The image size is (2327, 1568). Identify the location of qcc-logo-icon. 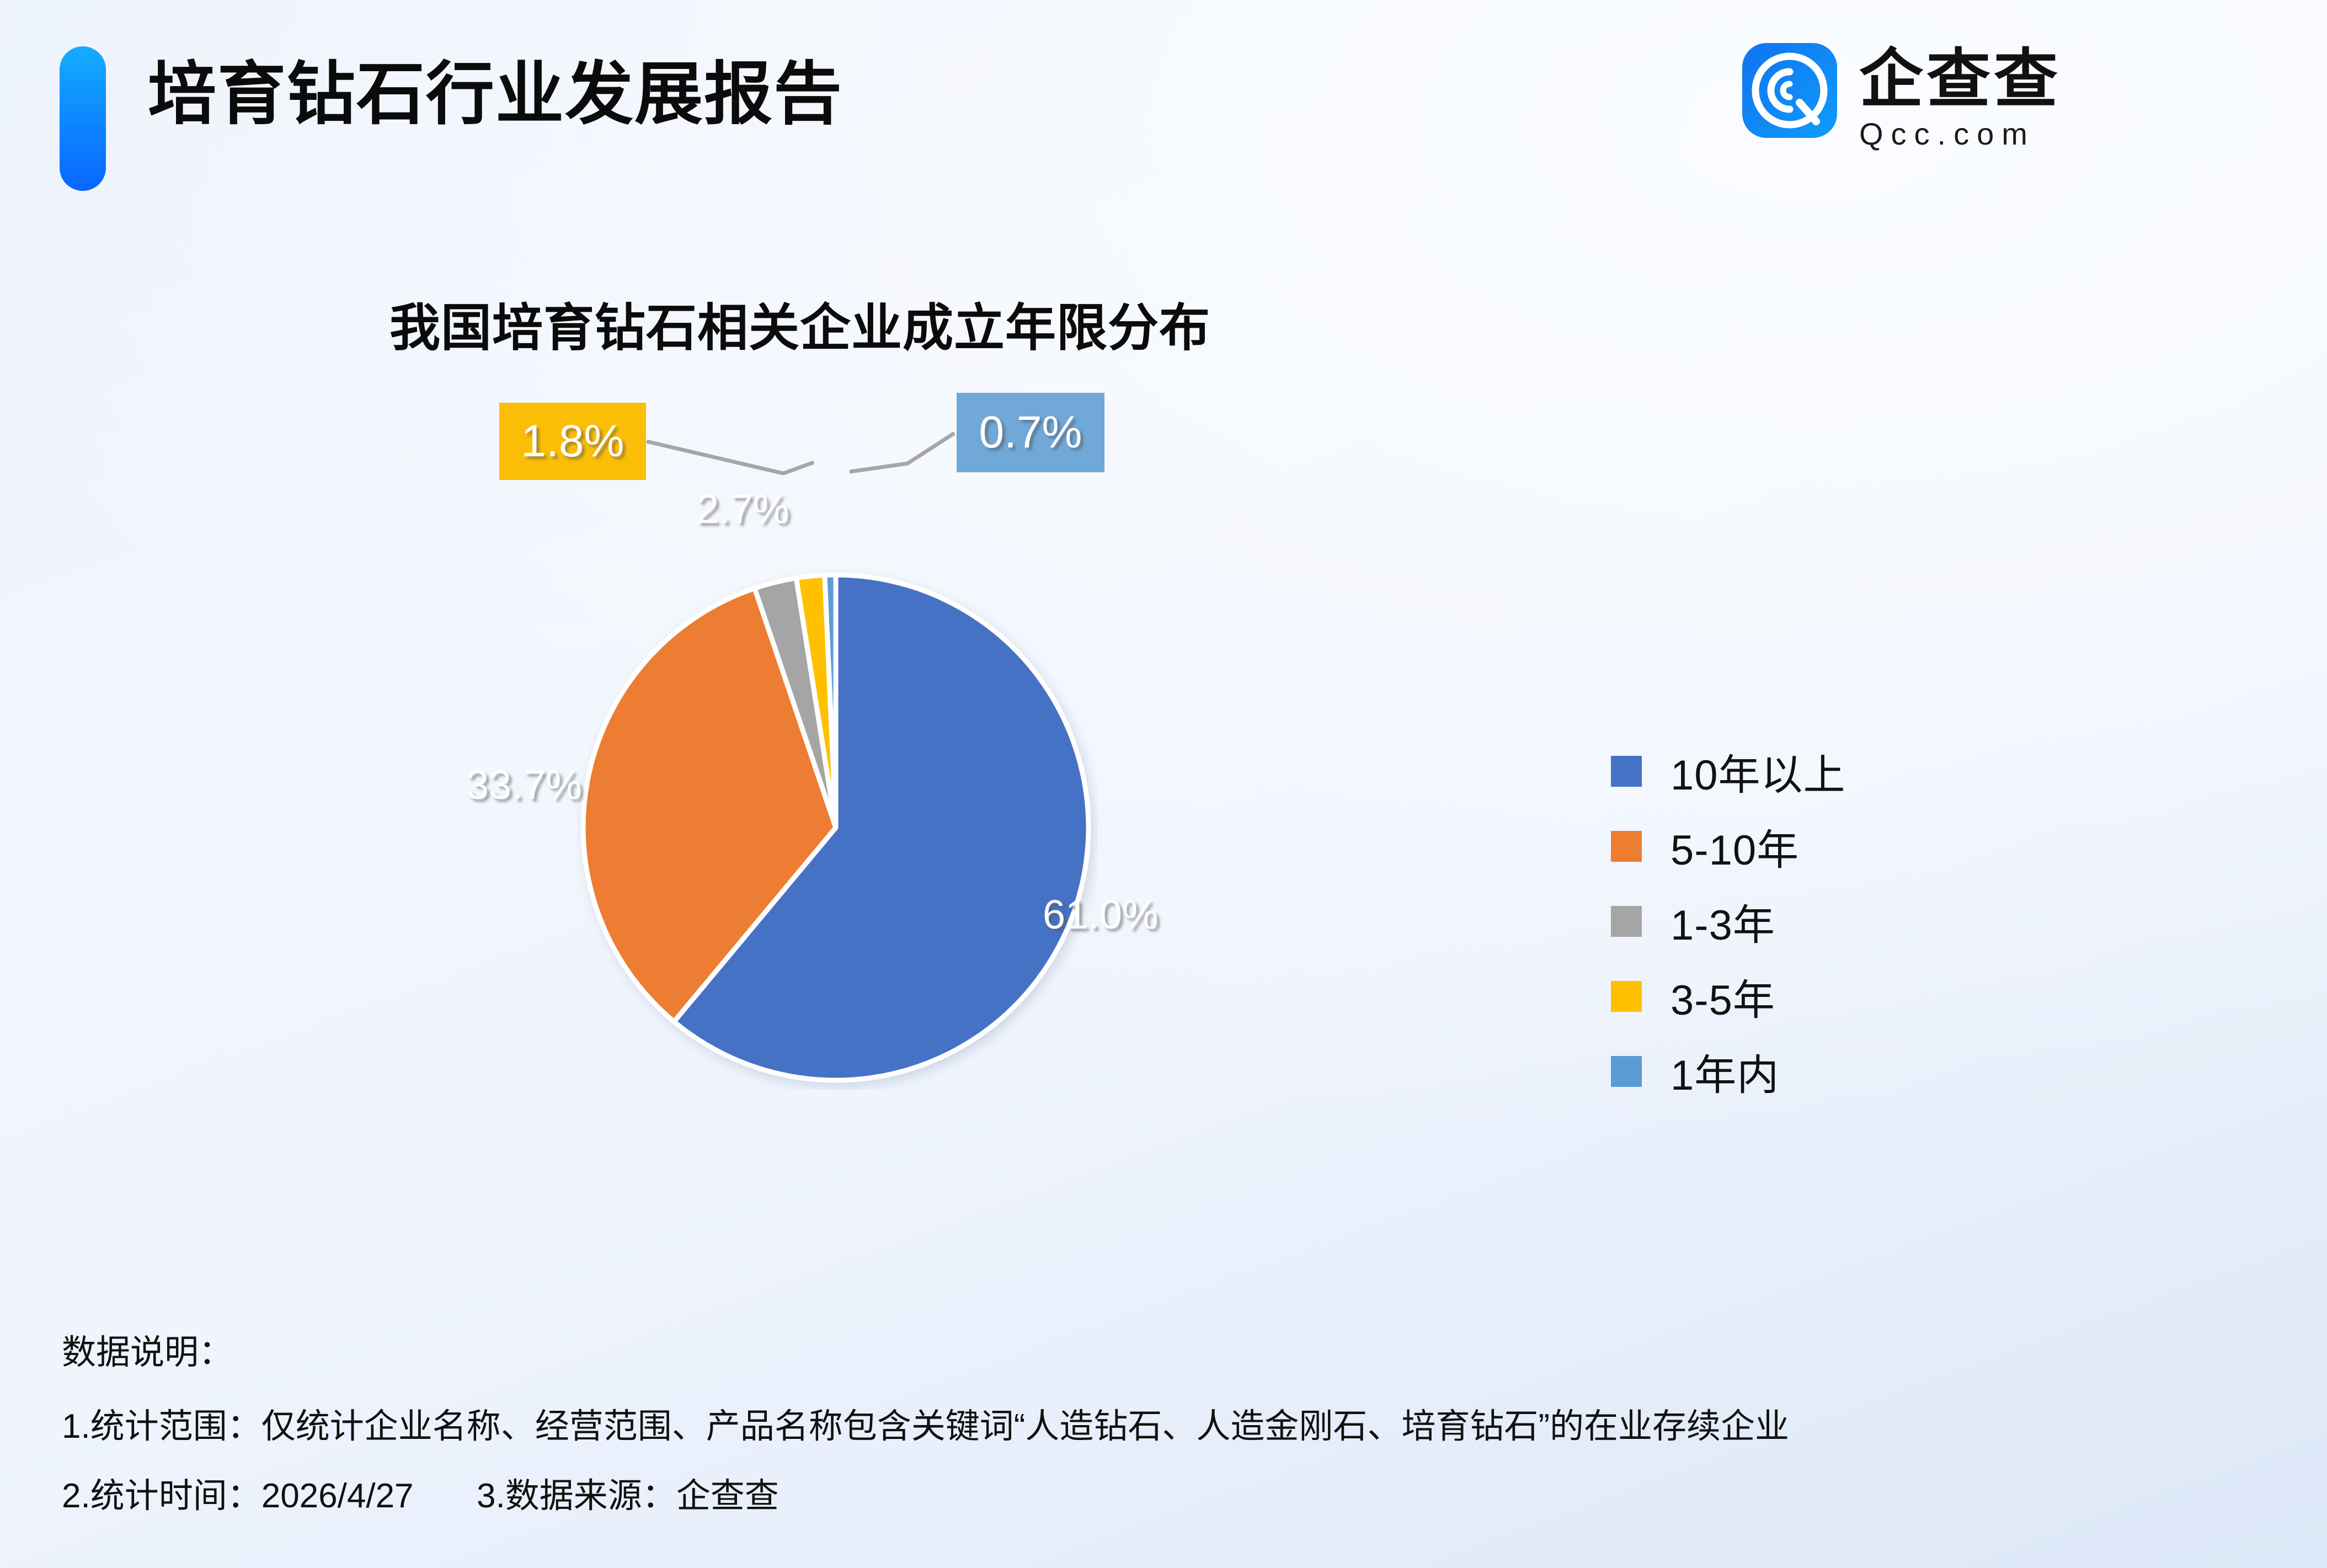
(1789, 90).